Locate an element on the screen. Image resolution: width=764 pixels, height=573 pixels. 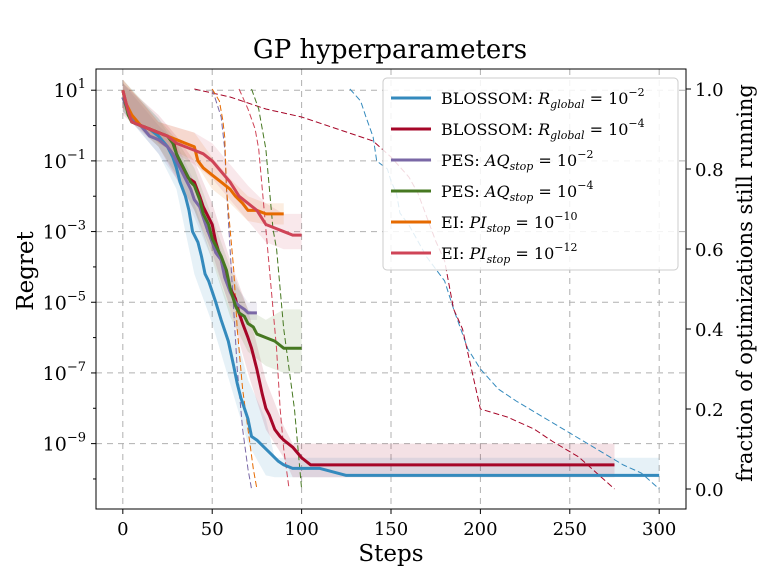
legend-entry: PES: AQstop = 10−4 is located at coordinates (517, 191).